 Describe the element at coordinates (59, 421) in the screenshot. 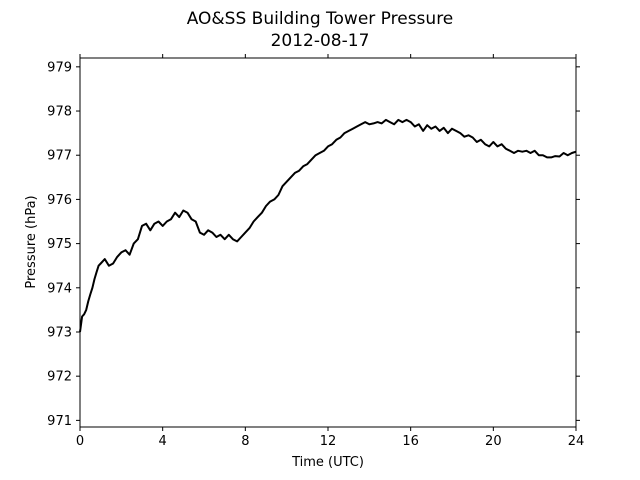

I see `y-tick-label: 971` at that location.